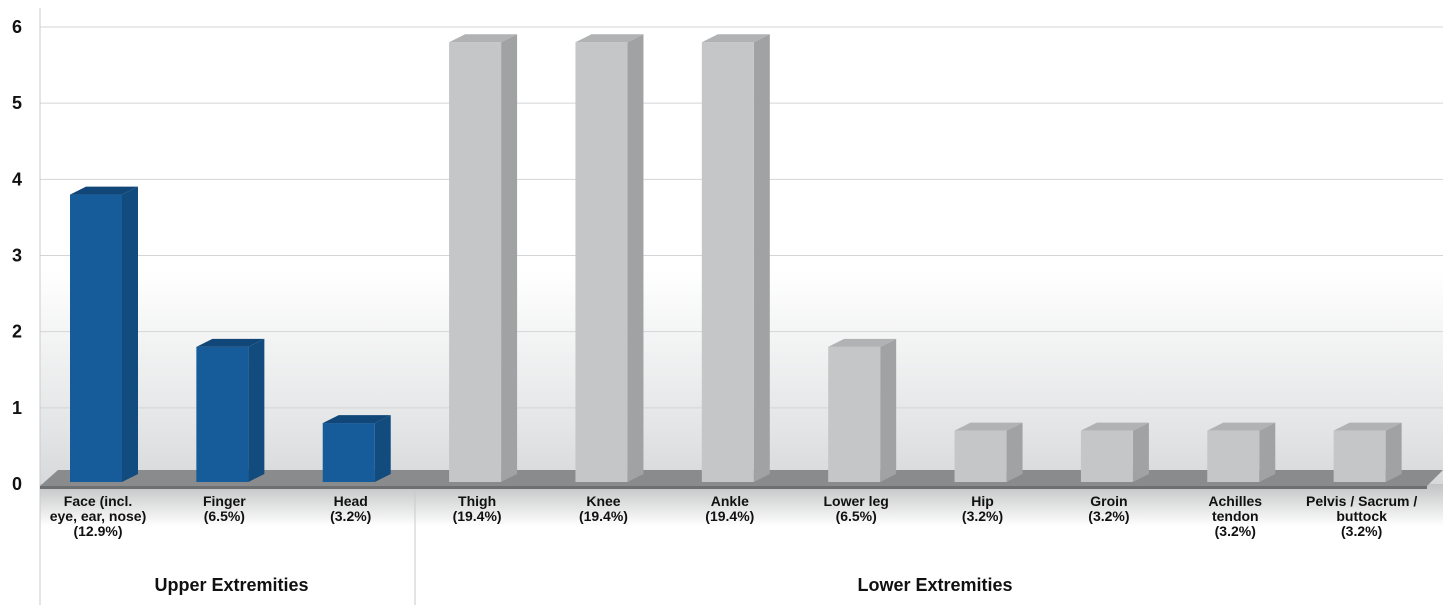  I want to click on x-tick-label: Achilles, so click(1235, 501).